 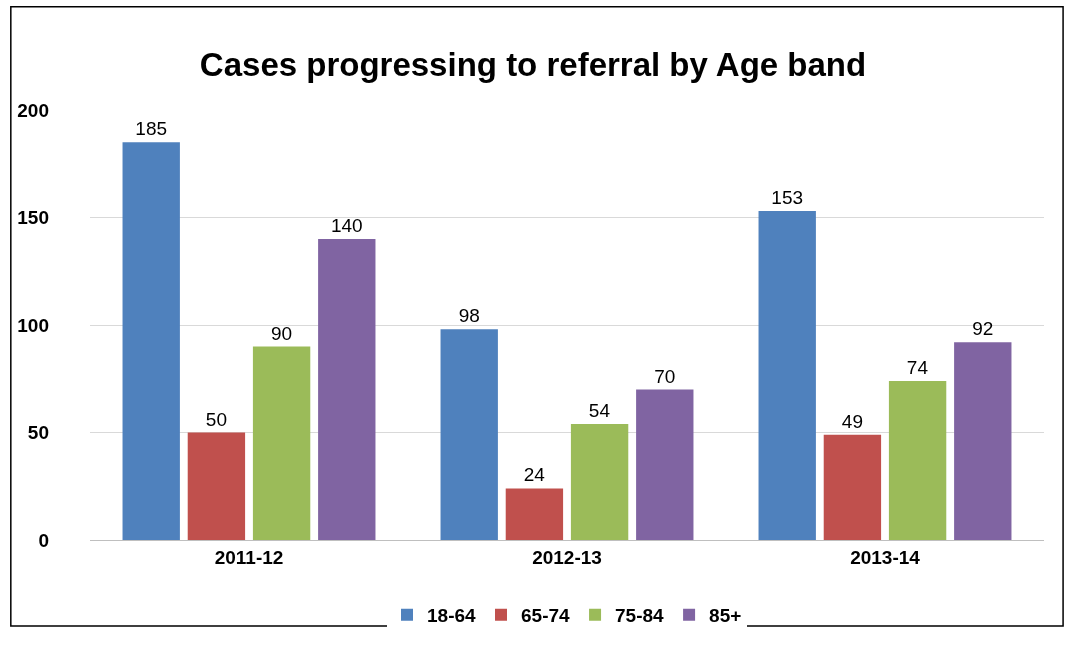 I want to click on x-tick-label: 2011-12, so click(x=249, y=557).